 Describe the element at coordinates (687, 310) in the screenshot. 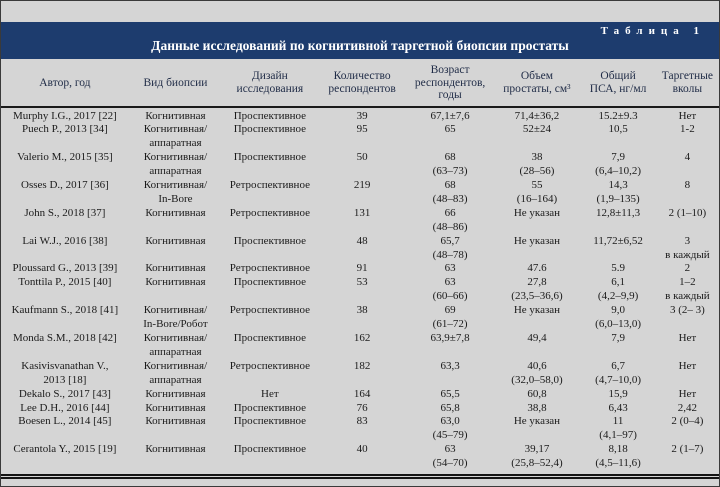

I see `cell-targeted-shots: 3 (2– 3)` at that location.